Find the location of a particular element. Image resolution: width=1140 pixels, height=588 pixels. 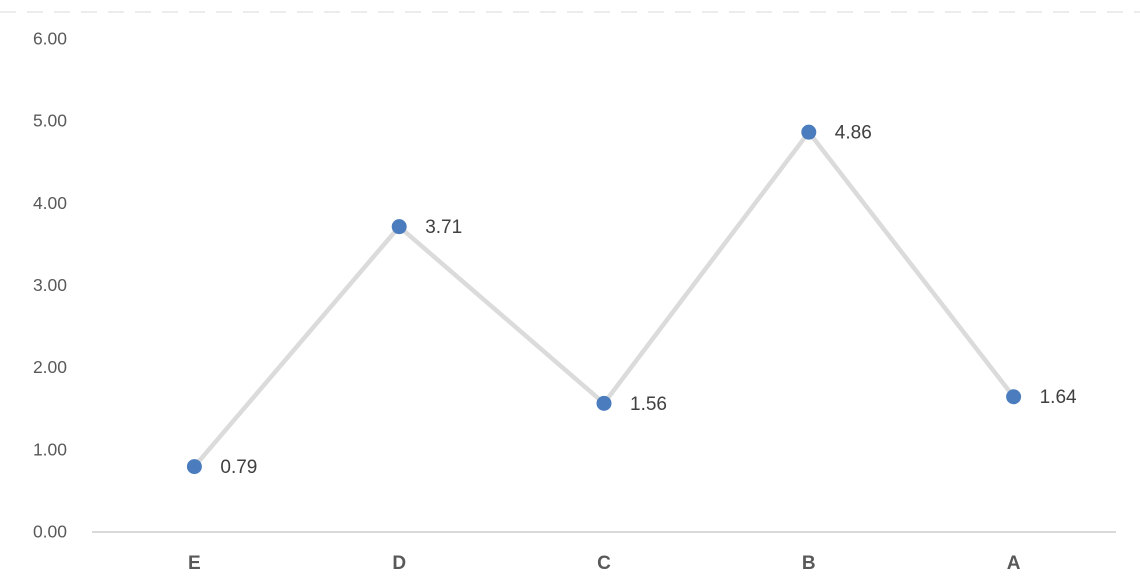

y-tick-label: 2.00 is located at coordinates (50, 367).